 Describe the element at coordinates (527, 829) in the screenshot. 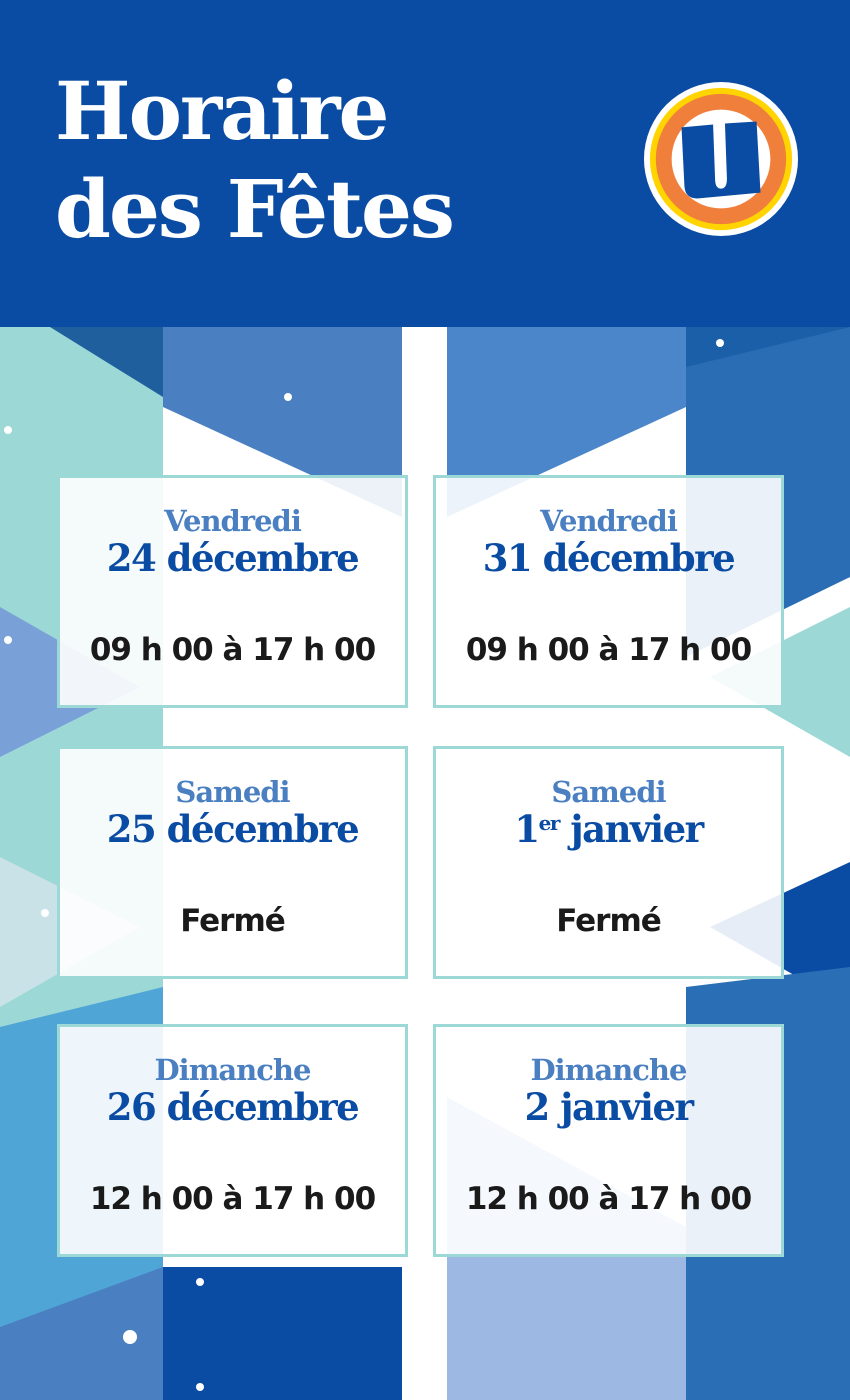

I see `date-number: 1` at that location.